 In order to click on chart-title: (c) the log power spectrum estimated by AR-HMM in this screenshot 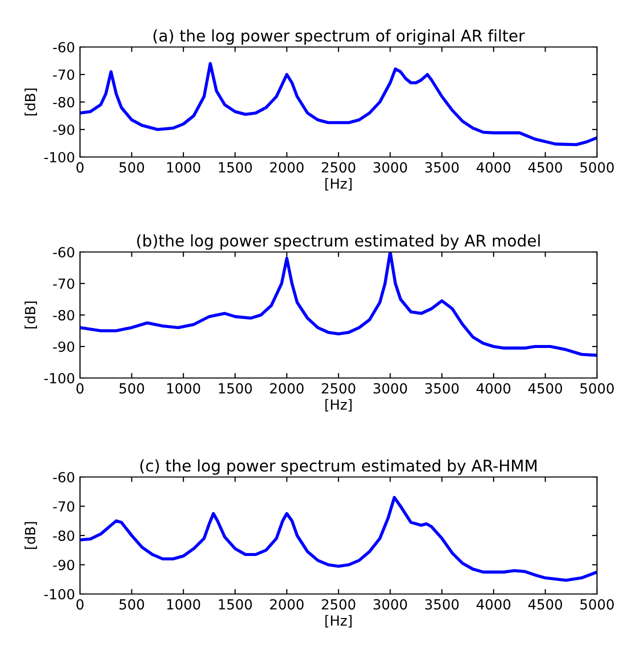, I will do `click(338, 467)`.